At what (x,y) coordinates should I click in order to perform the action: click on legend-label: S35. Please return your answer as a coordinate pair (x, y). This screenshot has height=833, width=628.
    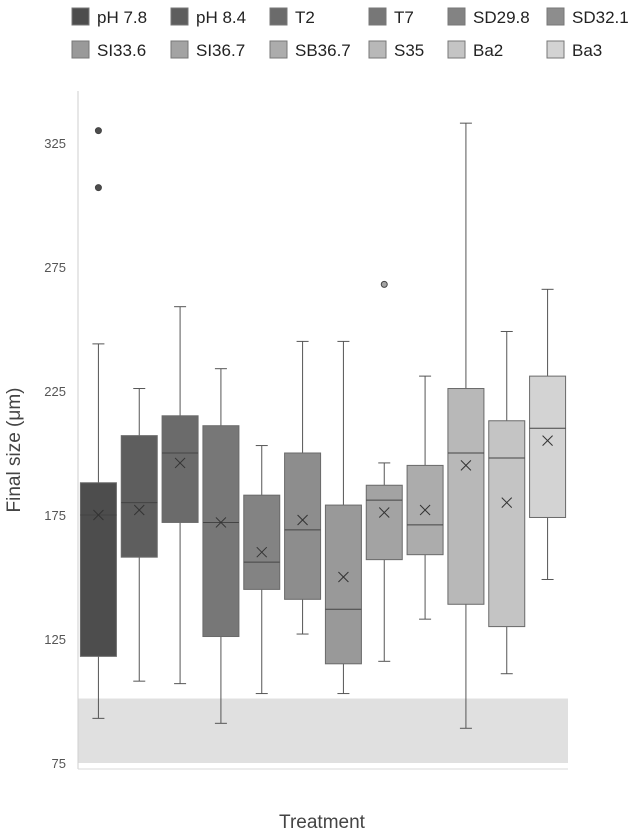
    Looking at the image, I should click on (409, 50).